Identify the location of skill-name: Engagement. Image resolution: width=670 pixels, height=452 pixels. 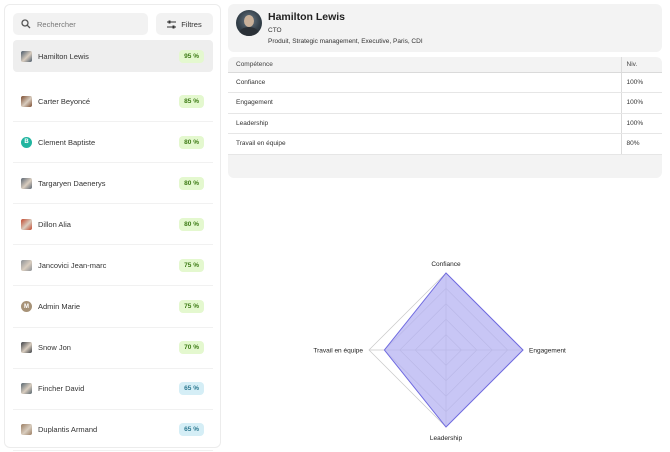
(424, 103).